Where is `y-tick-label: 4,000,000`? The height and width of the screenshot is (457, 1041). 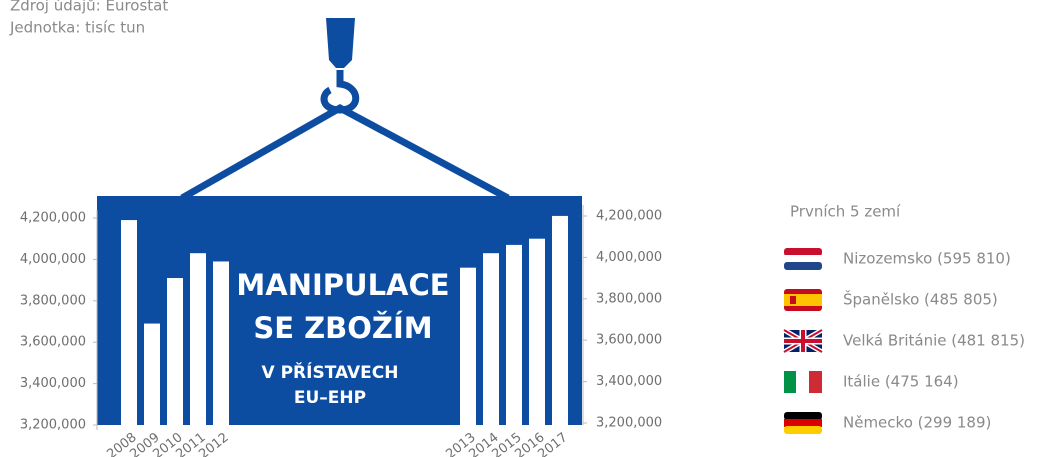 y-tick-label: 4,000,000 is located at coordinates (53, 259).